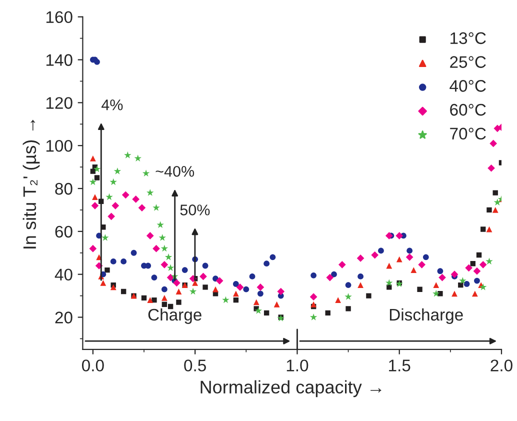  Describe the element at coordinates (468, 62) in the screenshot. I see `legend-label: 25°C` at that location.